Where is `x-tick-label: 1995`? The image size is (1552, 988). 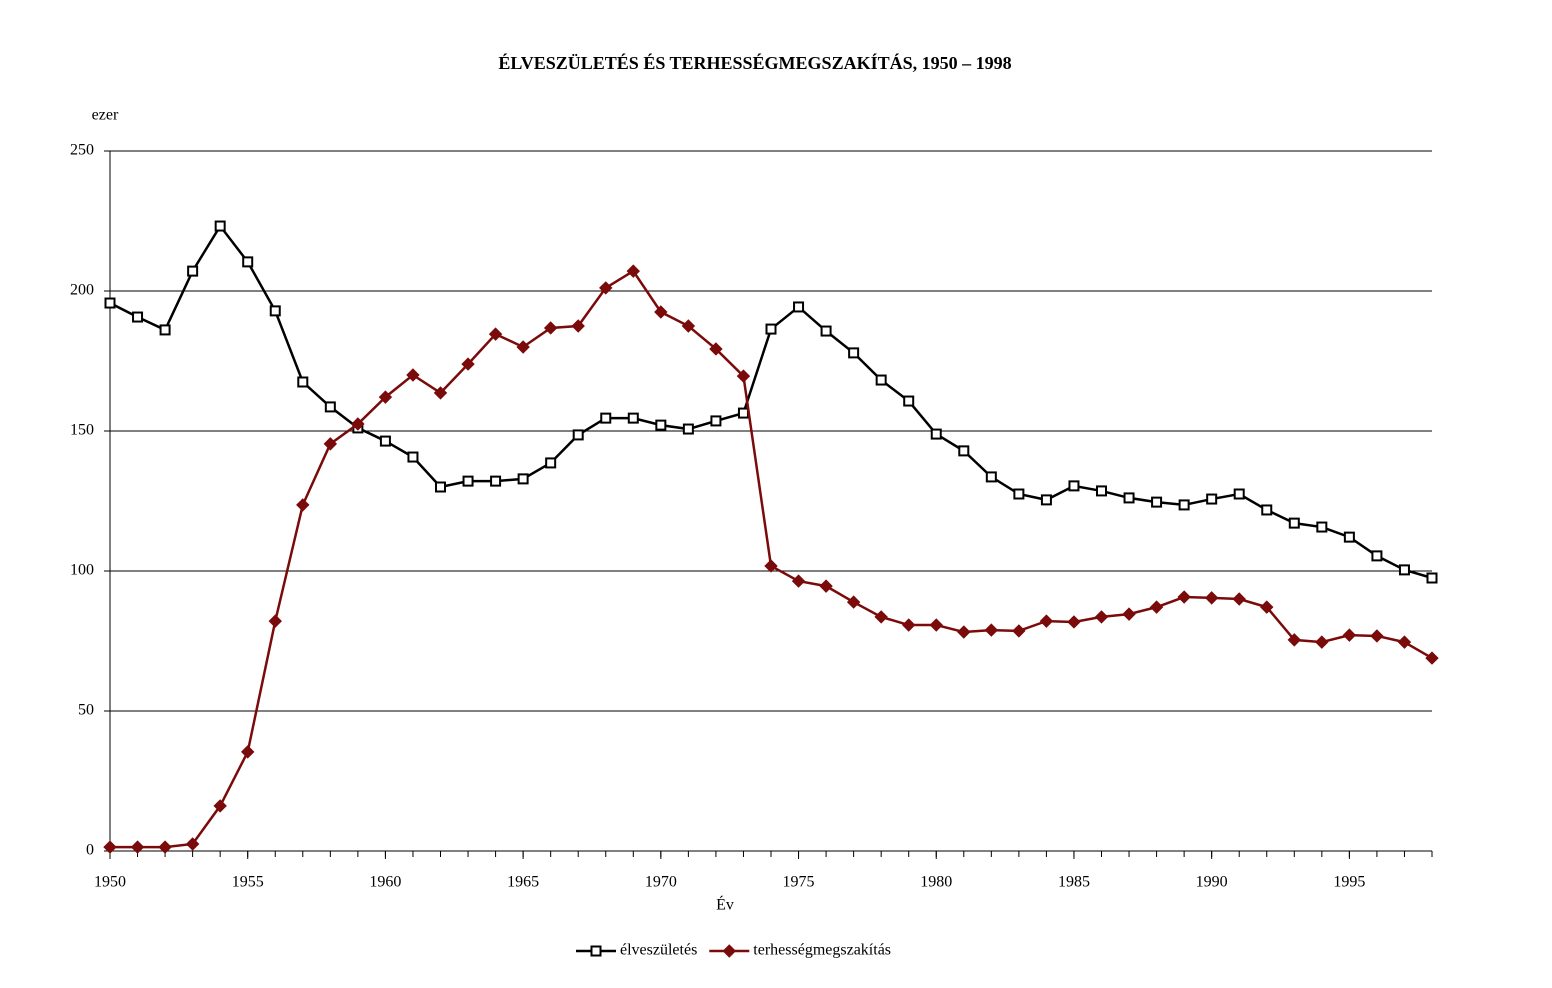 x-tick-label: 1995 is located at coordinates (1349, 882).